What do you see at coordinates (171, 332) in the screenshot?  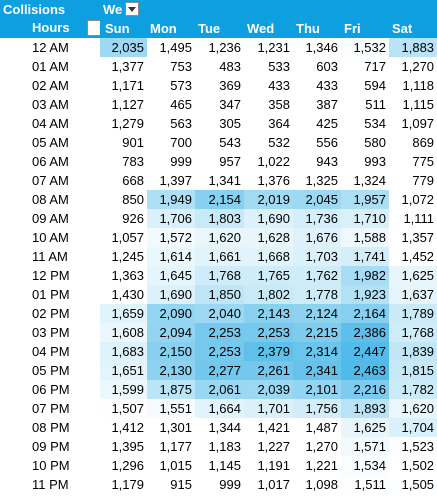 I see `value-cell: 2,094` at bounding box center [171, 332].